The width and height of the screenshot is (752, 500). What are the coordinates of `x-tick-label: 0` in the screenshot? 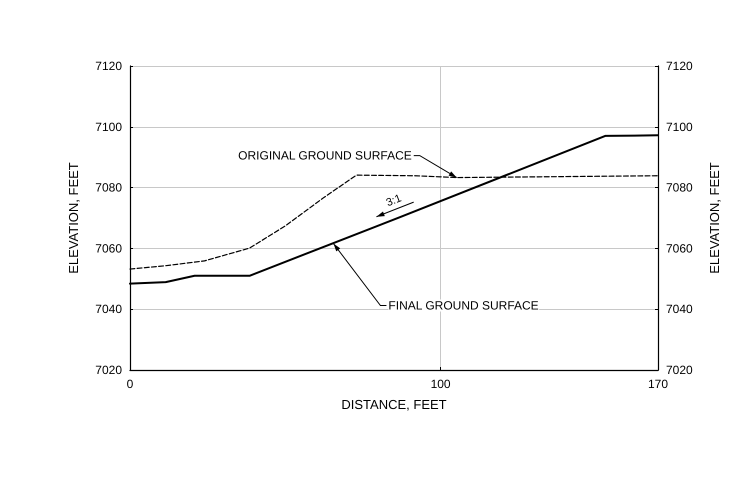 It's located at (130, 384).